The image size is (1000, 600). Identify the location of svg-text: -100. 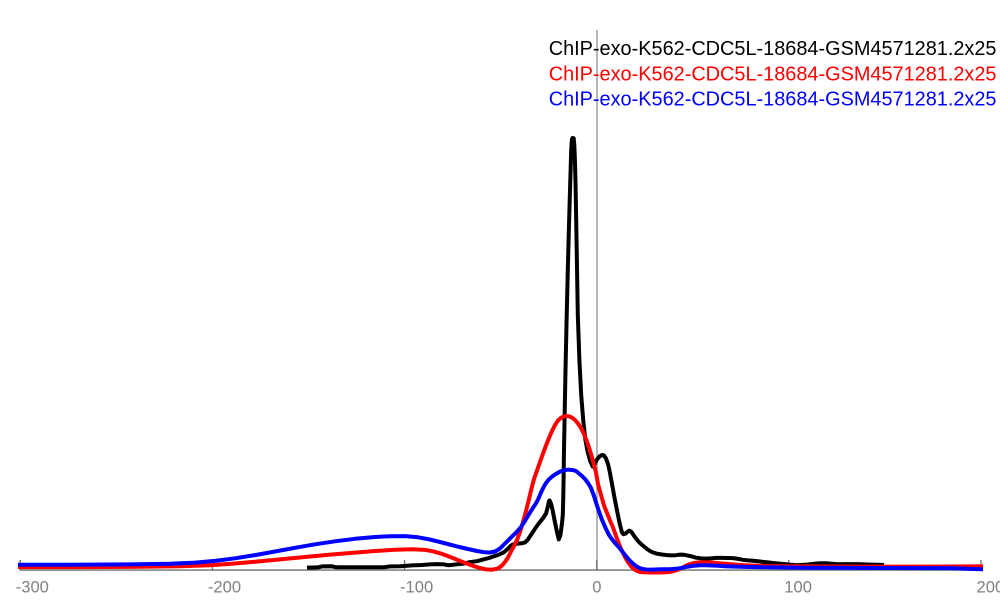
(416, 586).